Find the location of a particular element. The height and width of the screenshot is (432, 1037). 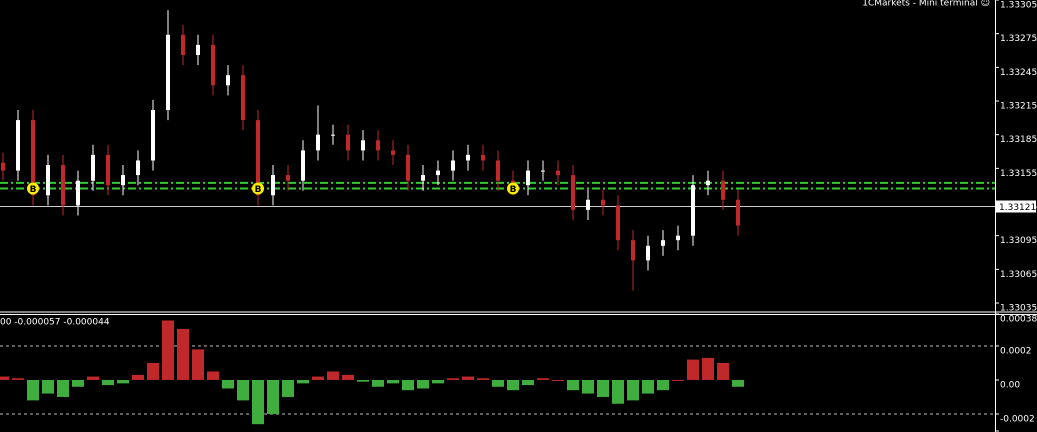

last-price-label: 1.33121 is located at coordinates (1017, 208).